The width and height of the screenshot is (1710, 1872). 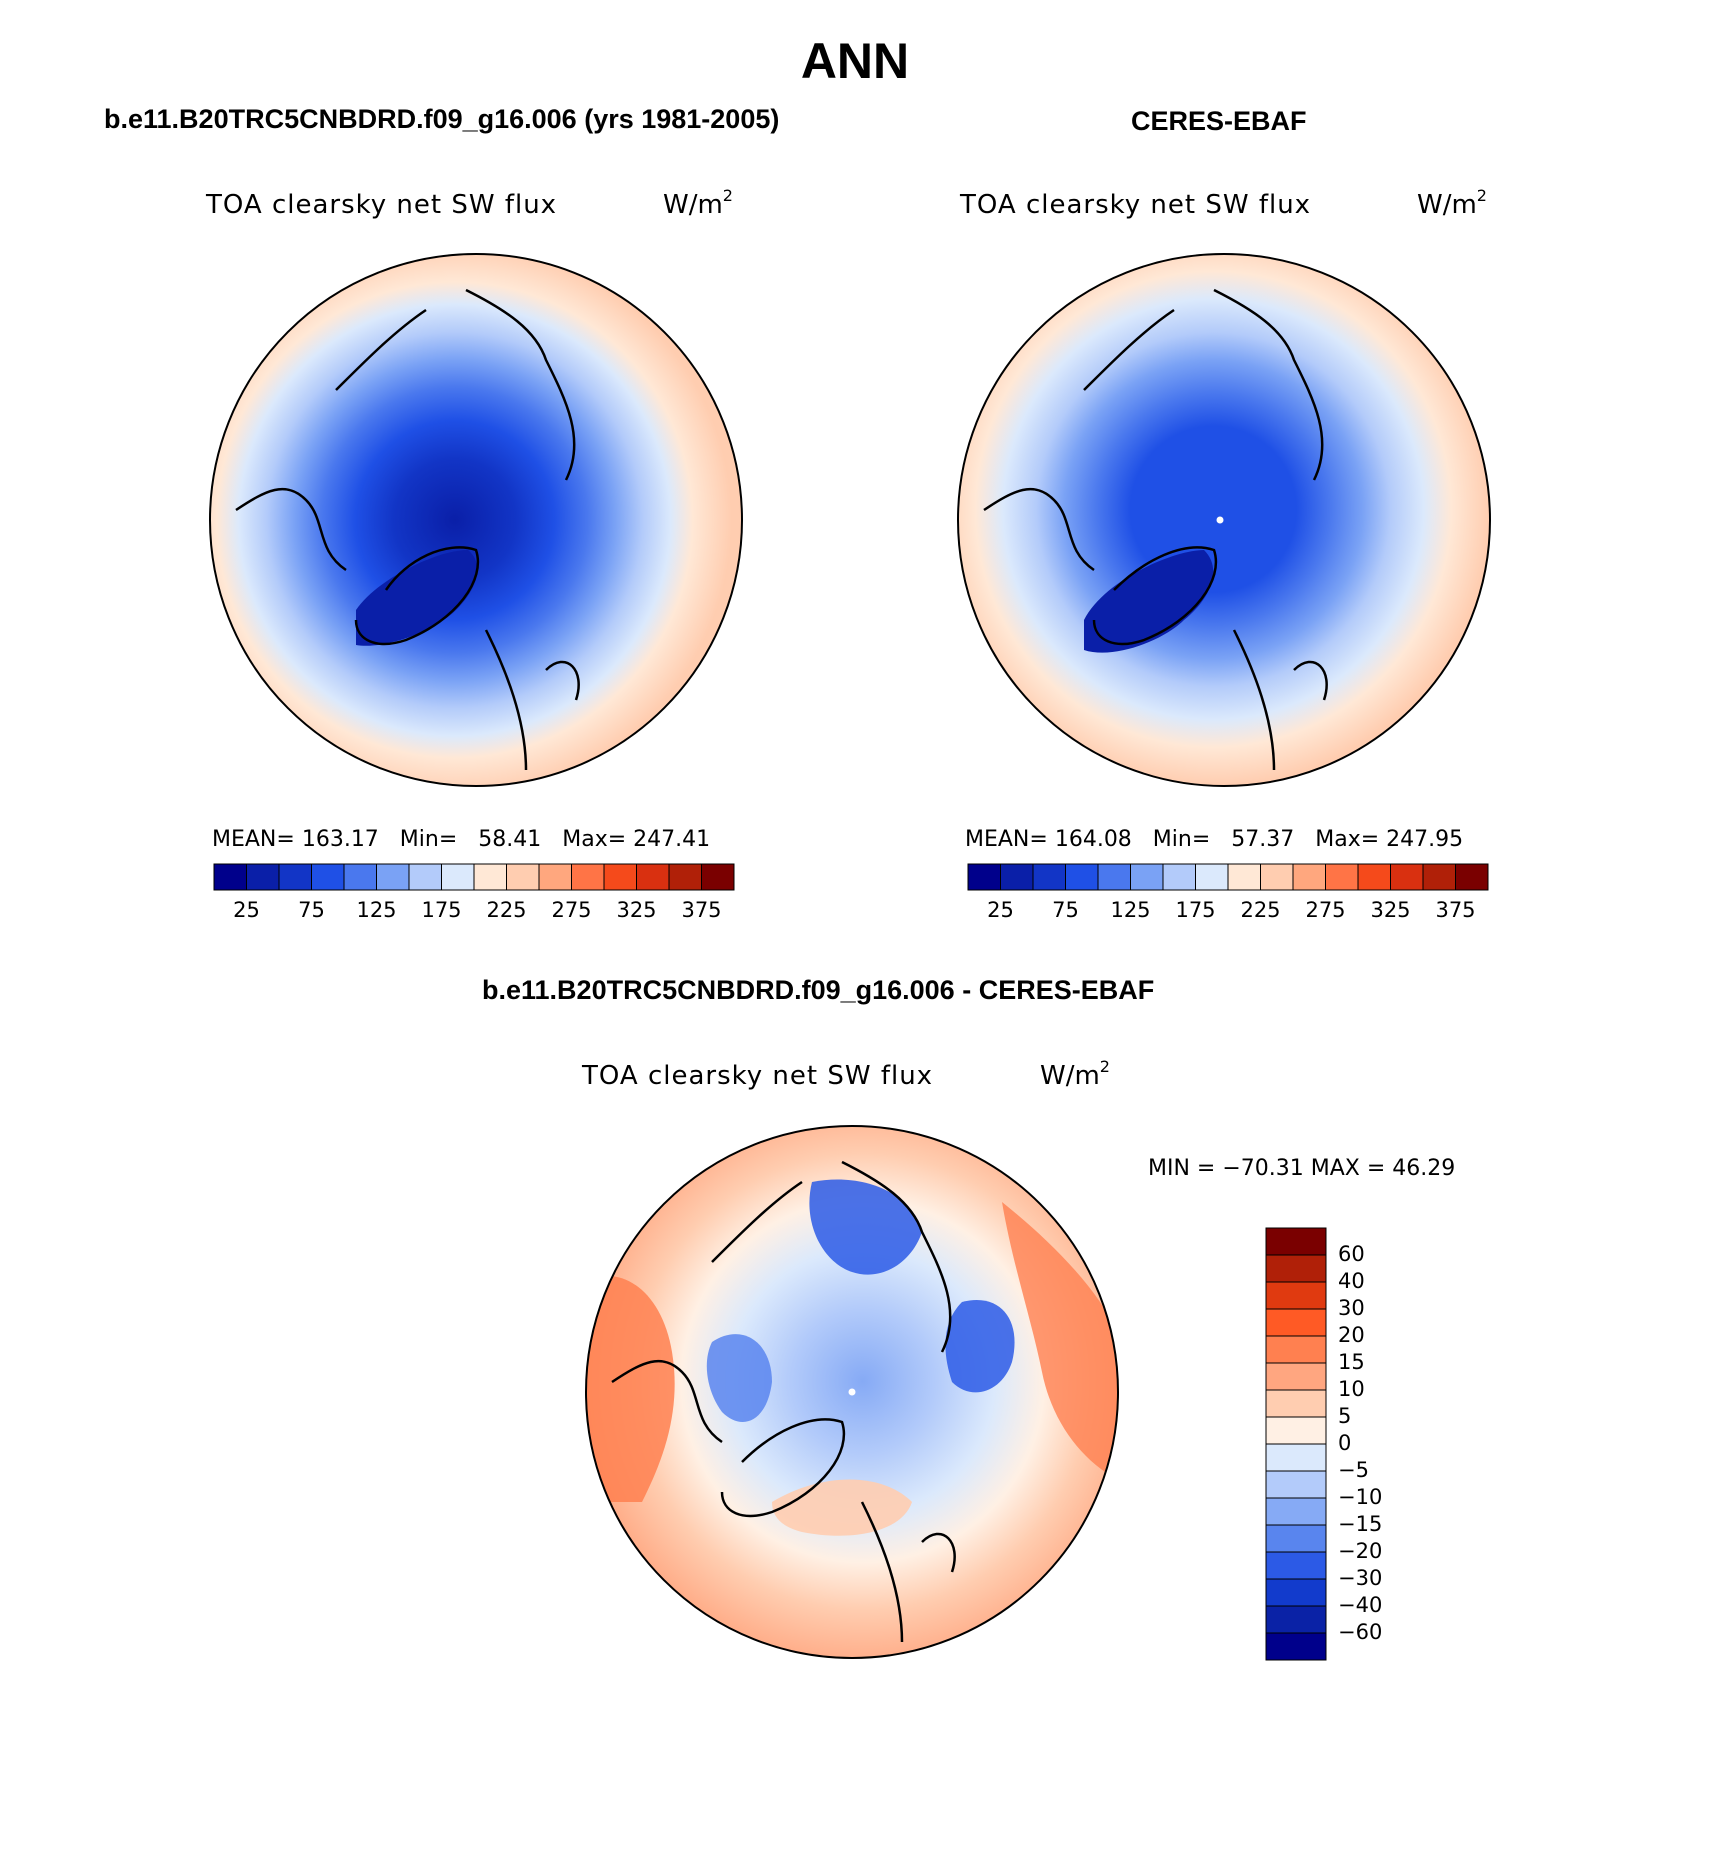 I want to click on panel2-colorbar-ticks: 25 75 125 175 225 275 325 375, so click(x=1228, y=913).